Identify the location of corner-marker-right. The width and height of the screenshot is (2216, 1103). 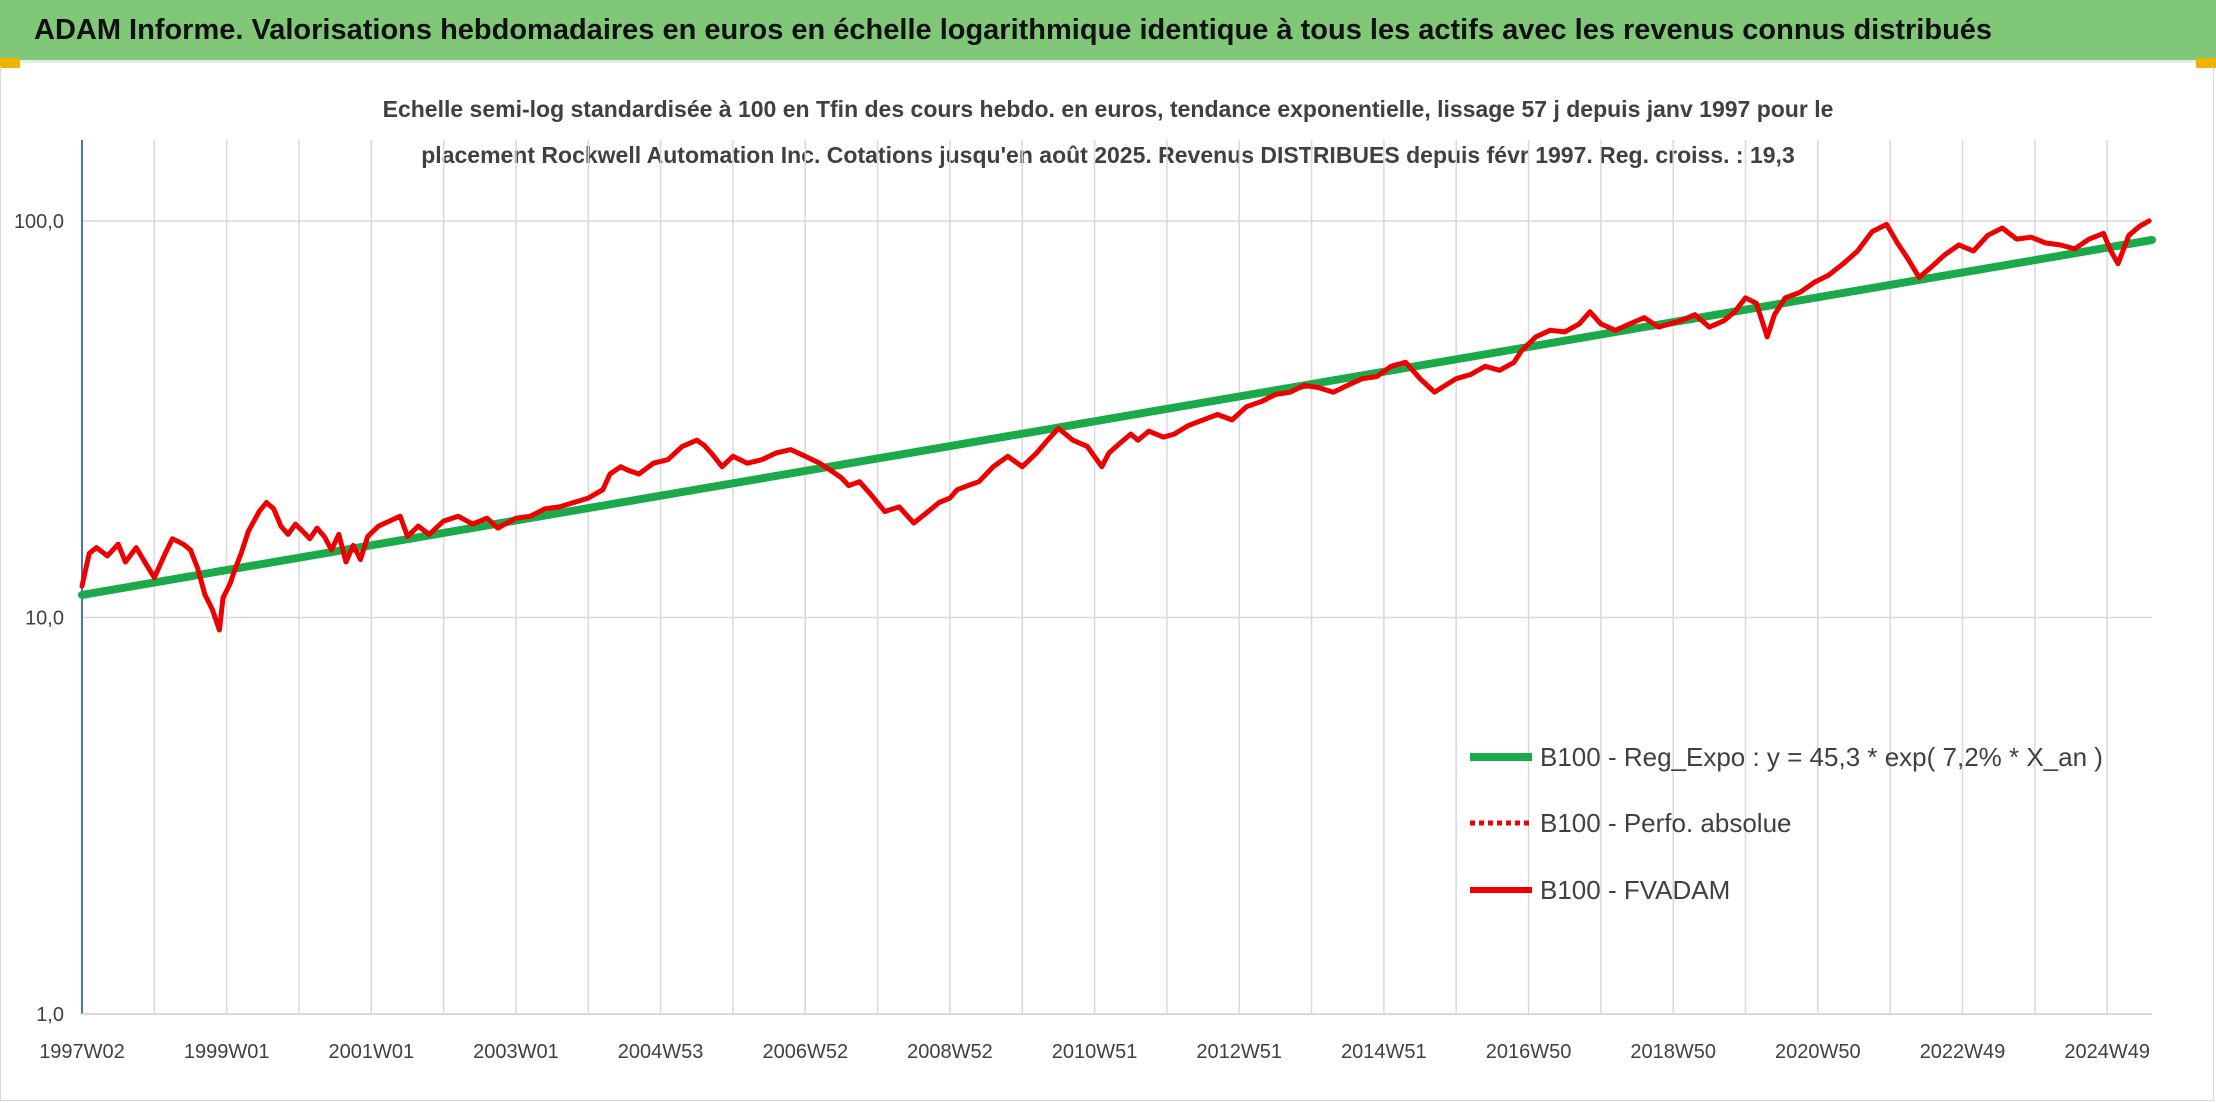
(2206, 63).